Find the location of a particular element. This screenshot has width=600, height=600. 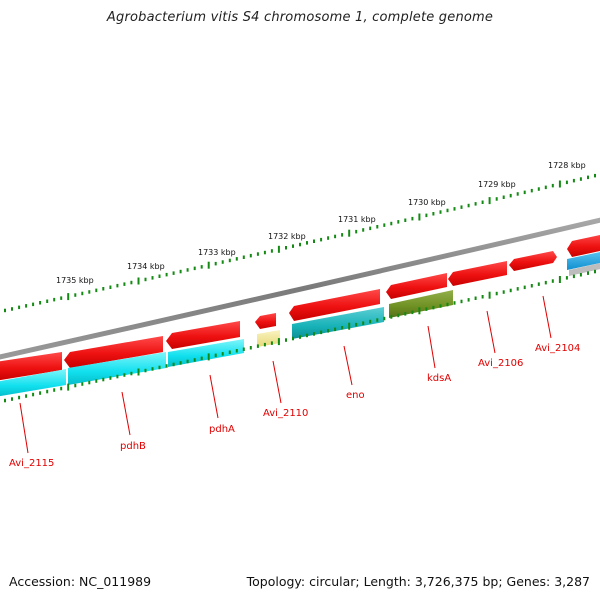

accession-text: Accession: NC_011989 is located at coordinates (80, 581).